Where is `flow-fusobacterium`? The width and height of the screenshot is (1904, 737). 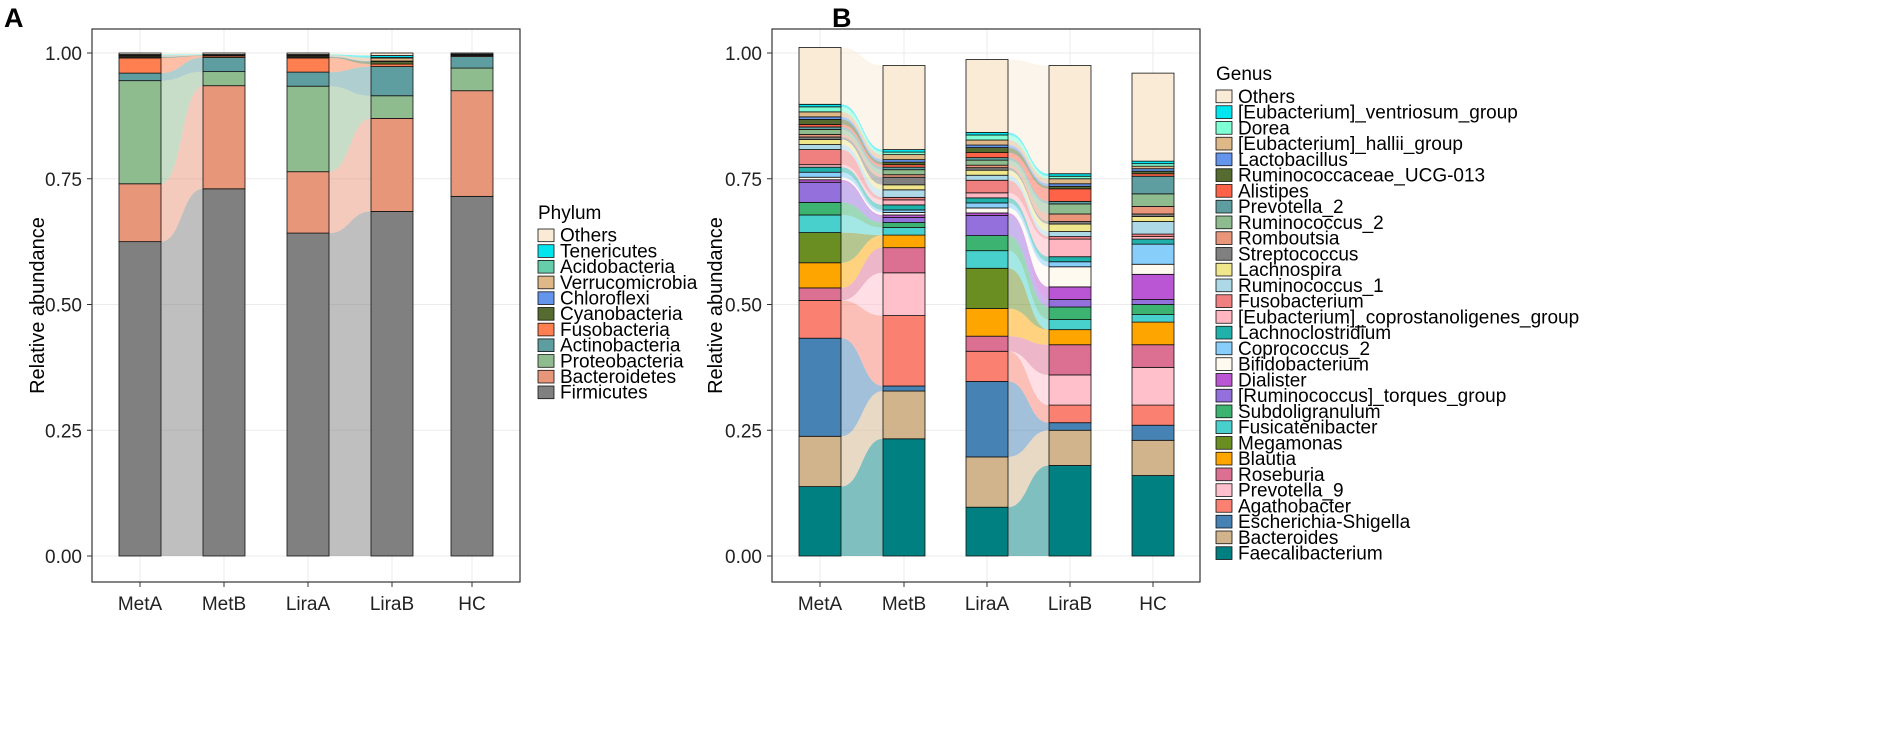 flow-fusobacterium is located at coordinates (862, 174).